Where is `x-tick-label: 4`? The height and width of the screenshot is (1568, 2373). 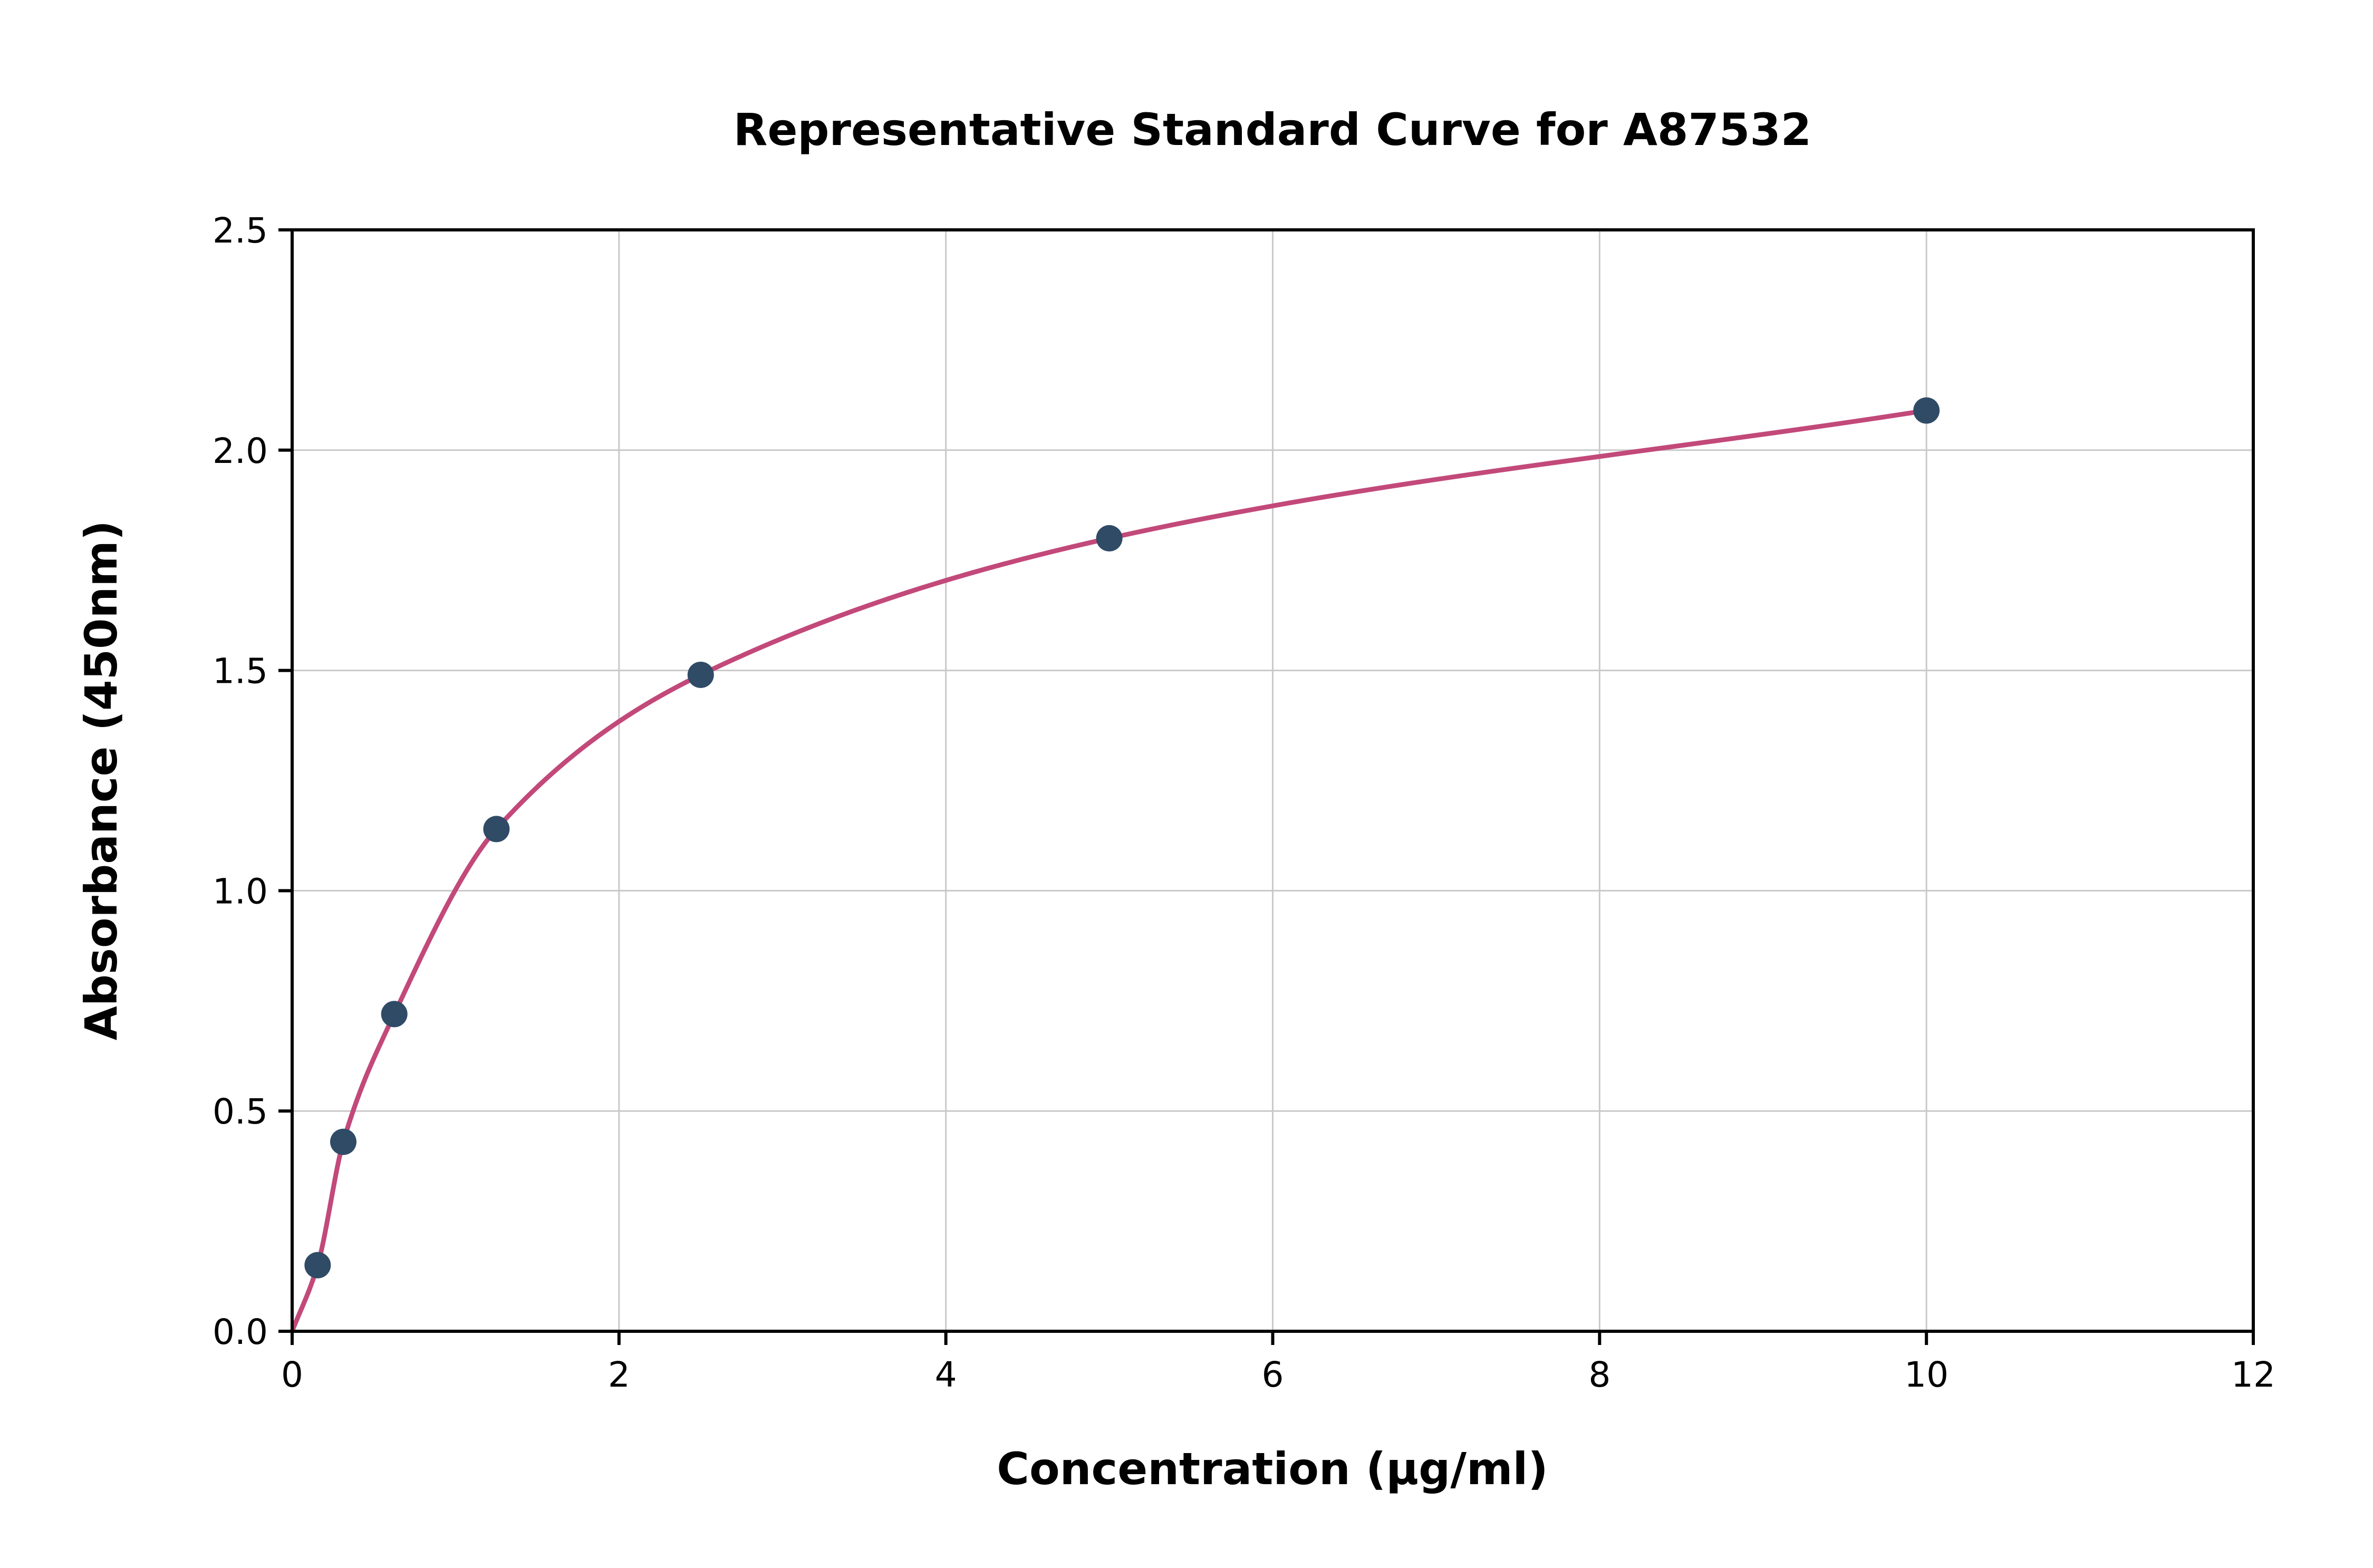 x-tick-label: 4 is located at coordinates (946, 1374).